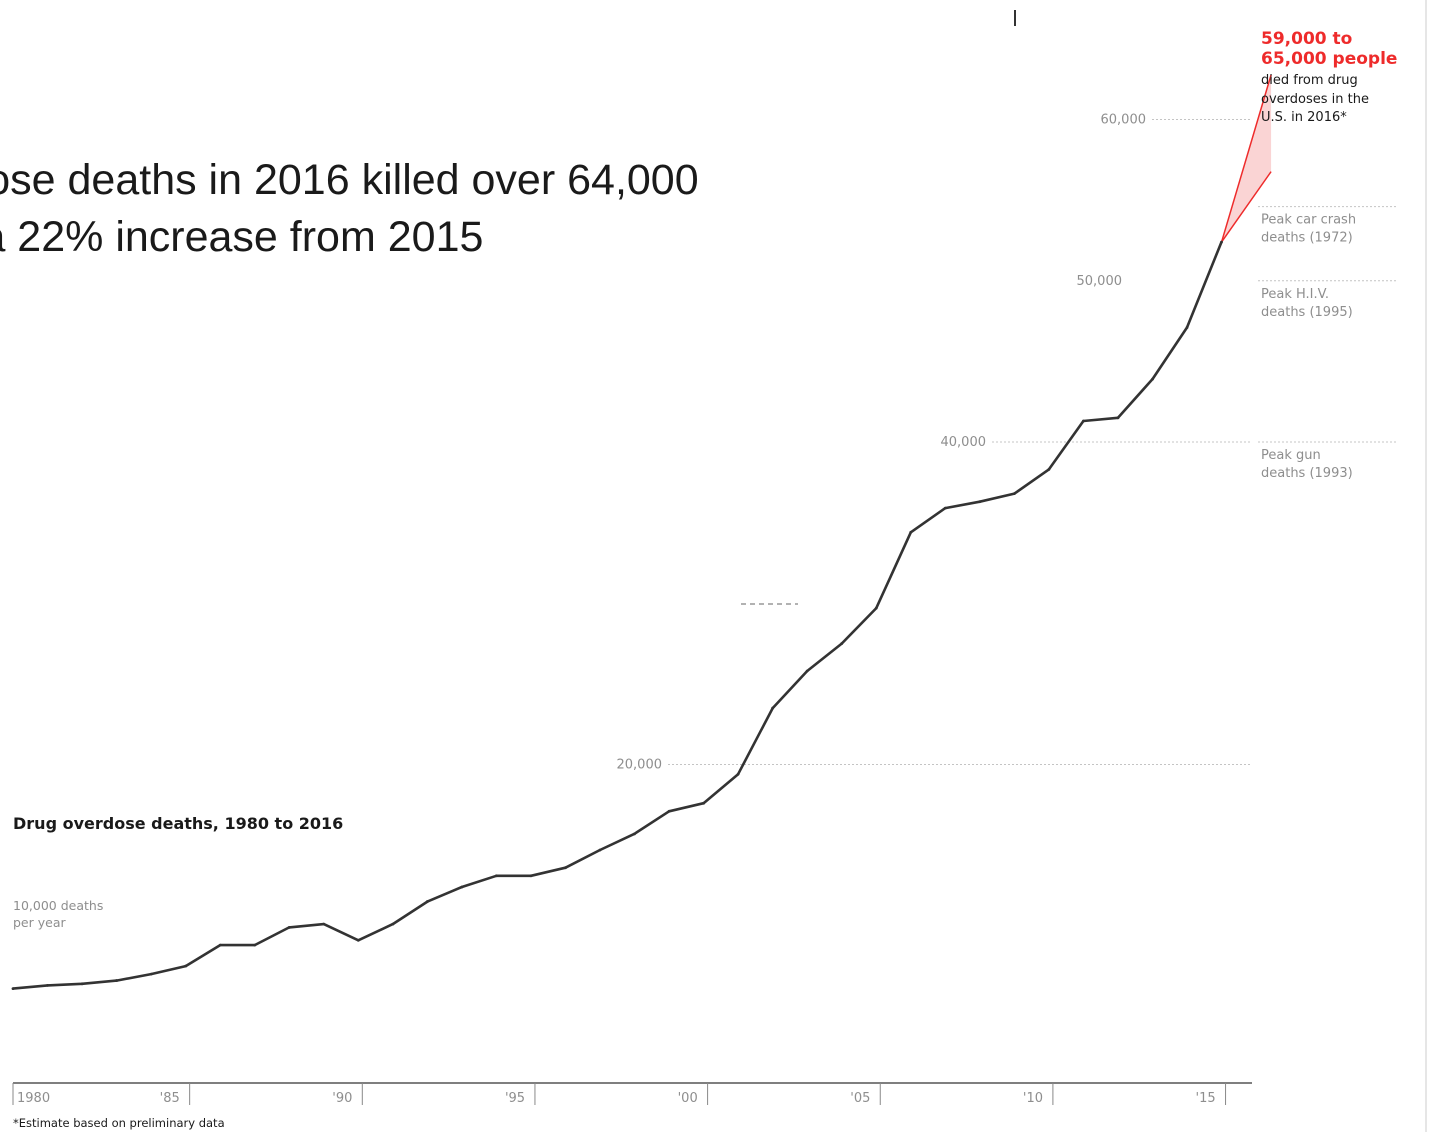 Image resolution: width=1430 pixels, height=1132 pixels. What do you see at coordinates (178, 823) in the screenshot?
I see `chart-title: Drug overdose deaths, 1980 to 2016` at bounding box center [178, 823].